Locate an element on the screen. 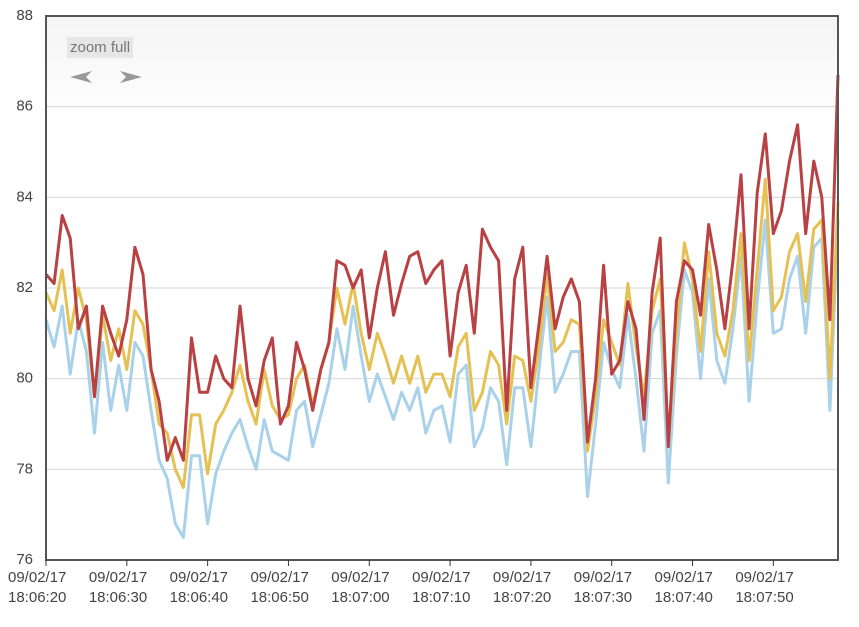 The height and width of the screenshot is (627, 859). x-tick-label: 09/02/17 18:06:50 is located at coordinates (279, 587).